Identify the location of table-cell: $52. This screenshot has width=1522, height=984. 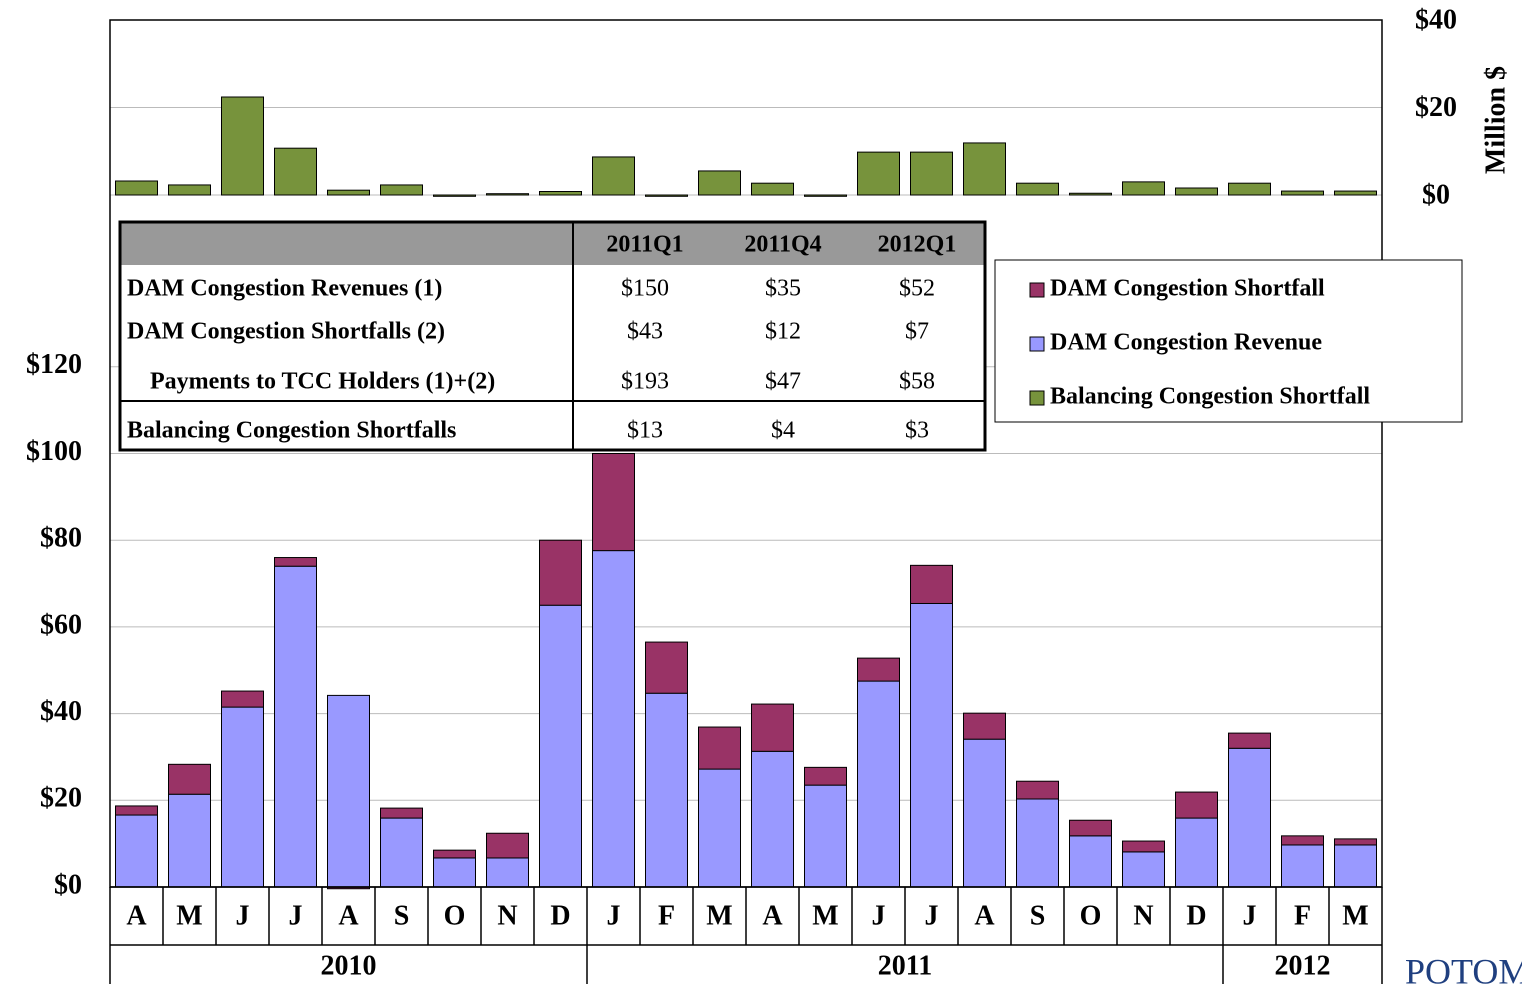
(917, 289).